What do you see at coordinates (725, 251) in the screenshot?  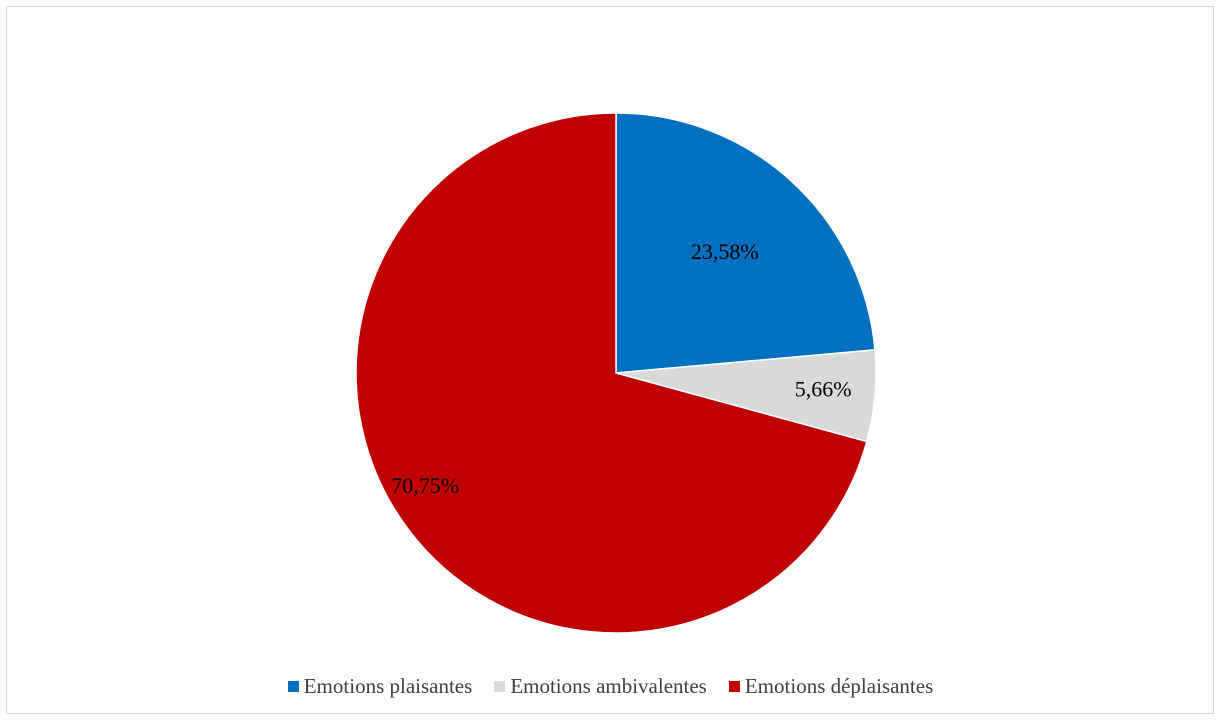 I see `slice-label-0: 23,58%` at bounding box center [725, 251].